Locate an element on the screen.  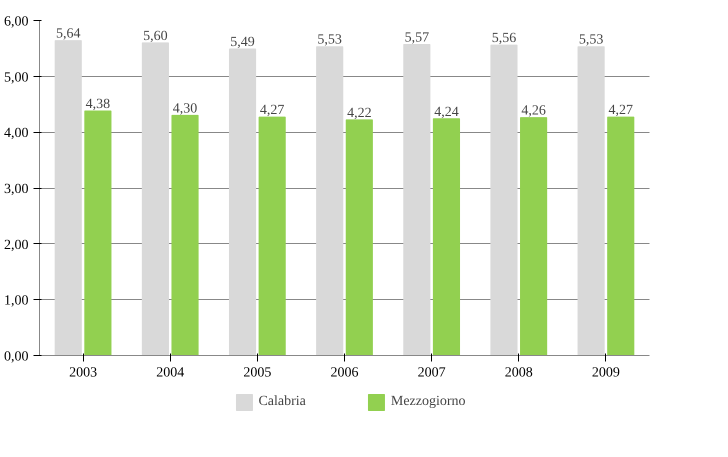
data-label: 5,57 is located at coordinates (417, 38).